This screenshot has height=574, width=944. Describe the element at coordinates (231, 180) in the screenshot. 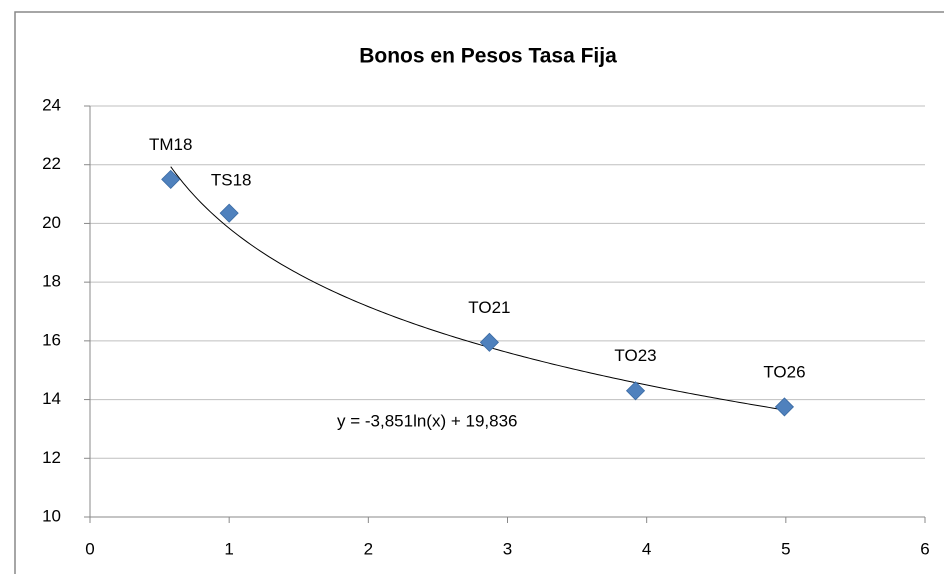

I see `point-label: TS18` at that location.